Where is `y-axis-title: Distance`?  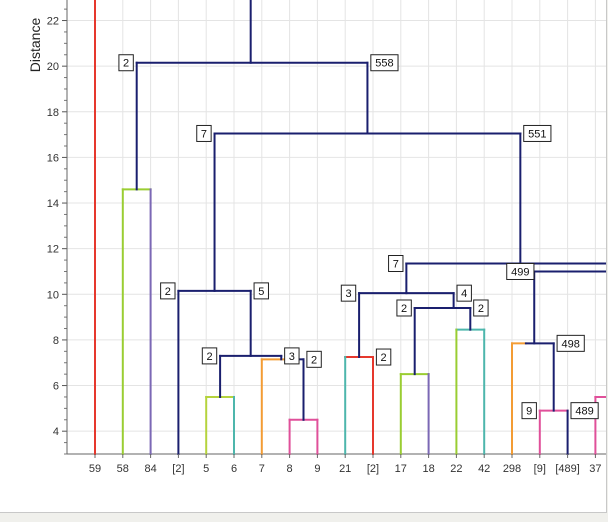 y-axis-title: Distance is located at coordinates (35, 45).